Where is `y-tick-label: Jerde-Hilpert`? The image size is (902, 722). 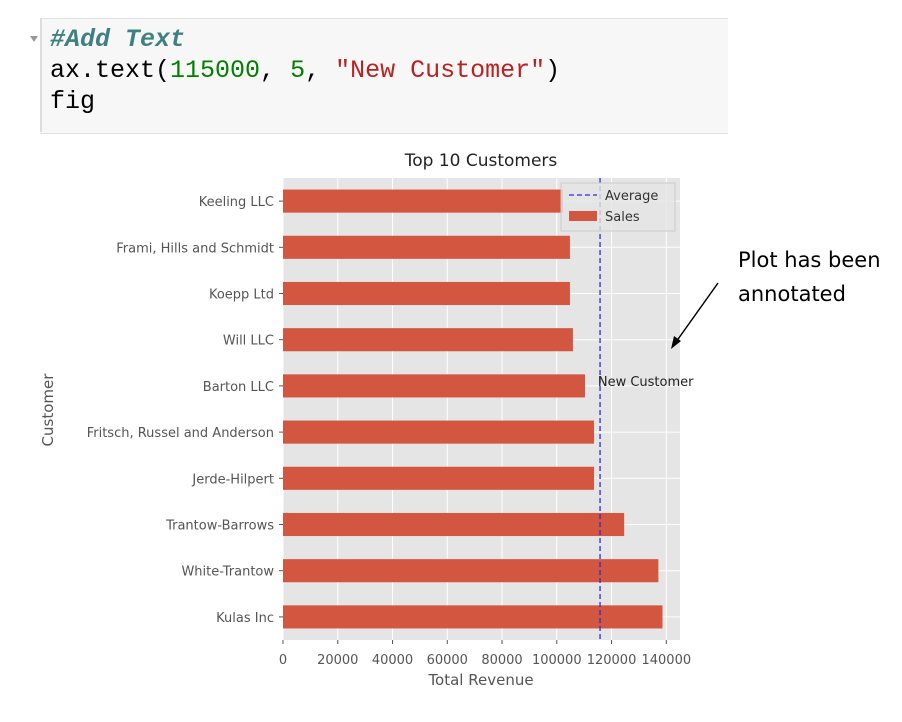 y-tick-label: Jerde-Hilpert is located at coordinates (232, 479).